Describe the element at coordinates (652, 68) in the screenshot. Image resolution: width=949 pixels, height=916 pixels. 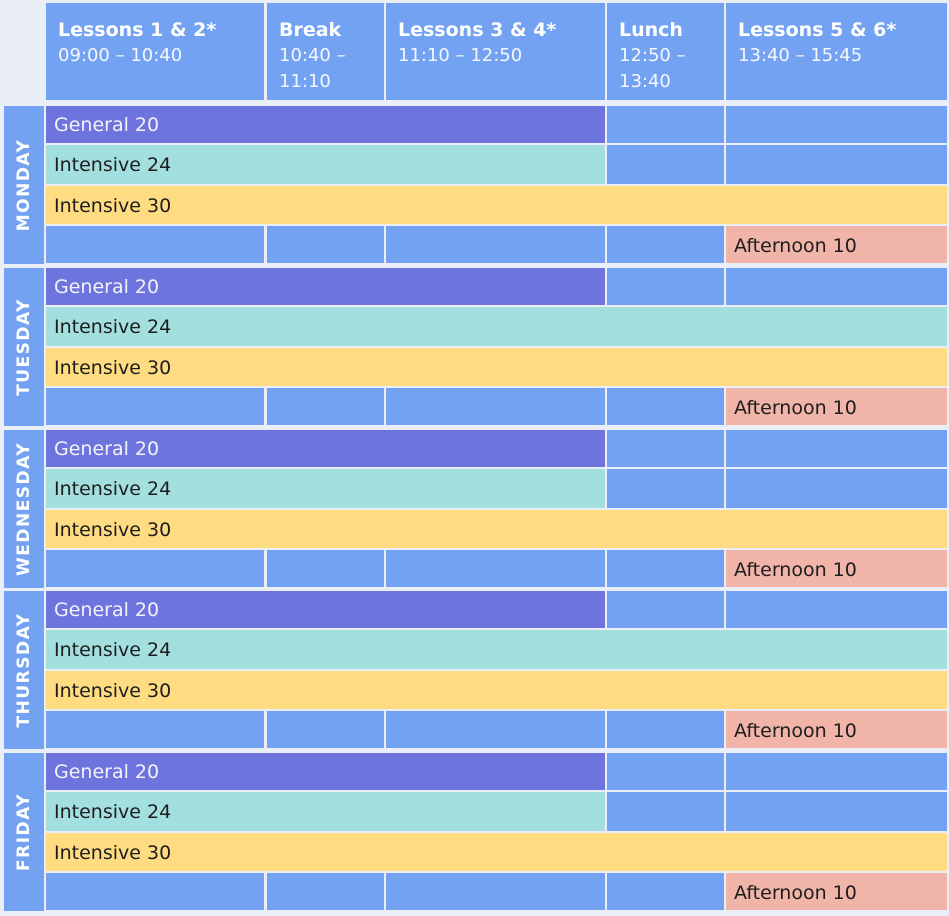
I see `header-time: 12:50 – 13:40` at that location.